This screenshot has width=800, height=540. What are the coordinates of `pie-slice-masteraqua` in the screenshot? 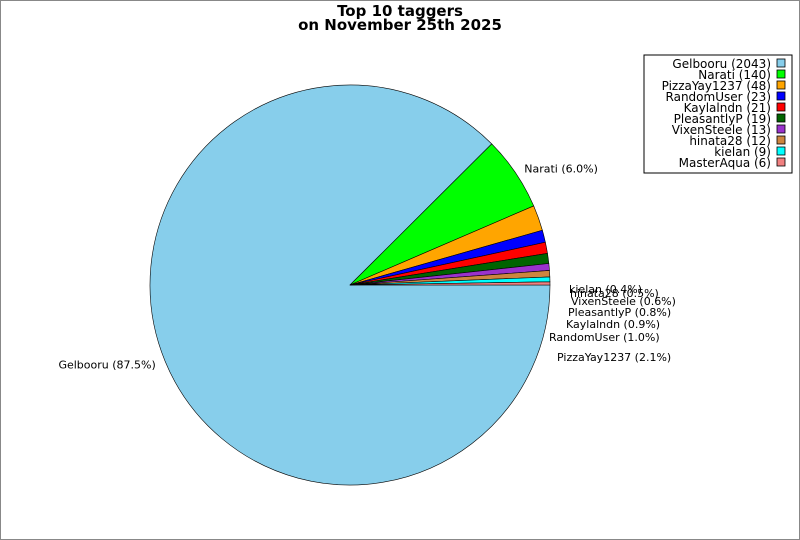 It's located at (450, 283).